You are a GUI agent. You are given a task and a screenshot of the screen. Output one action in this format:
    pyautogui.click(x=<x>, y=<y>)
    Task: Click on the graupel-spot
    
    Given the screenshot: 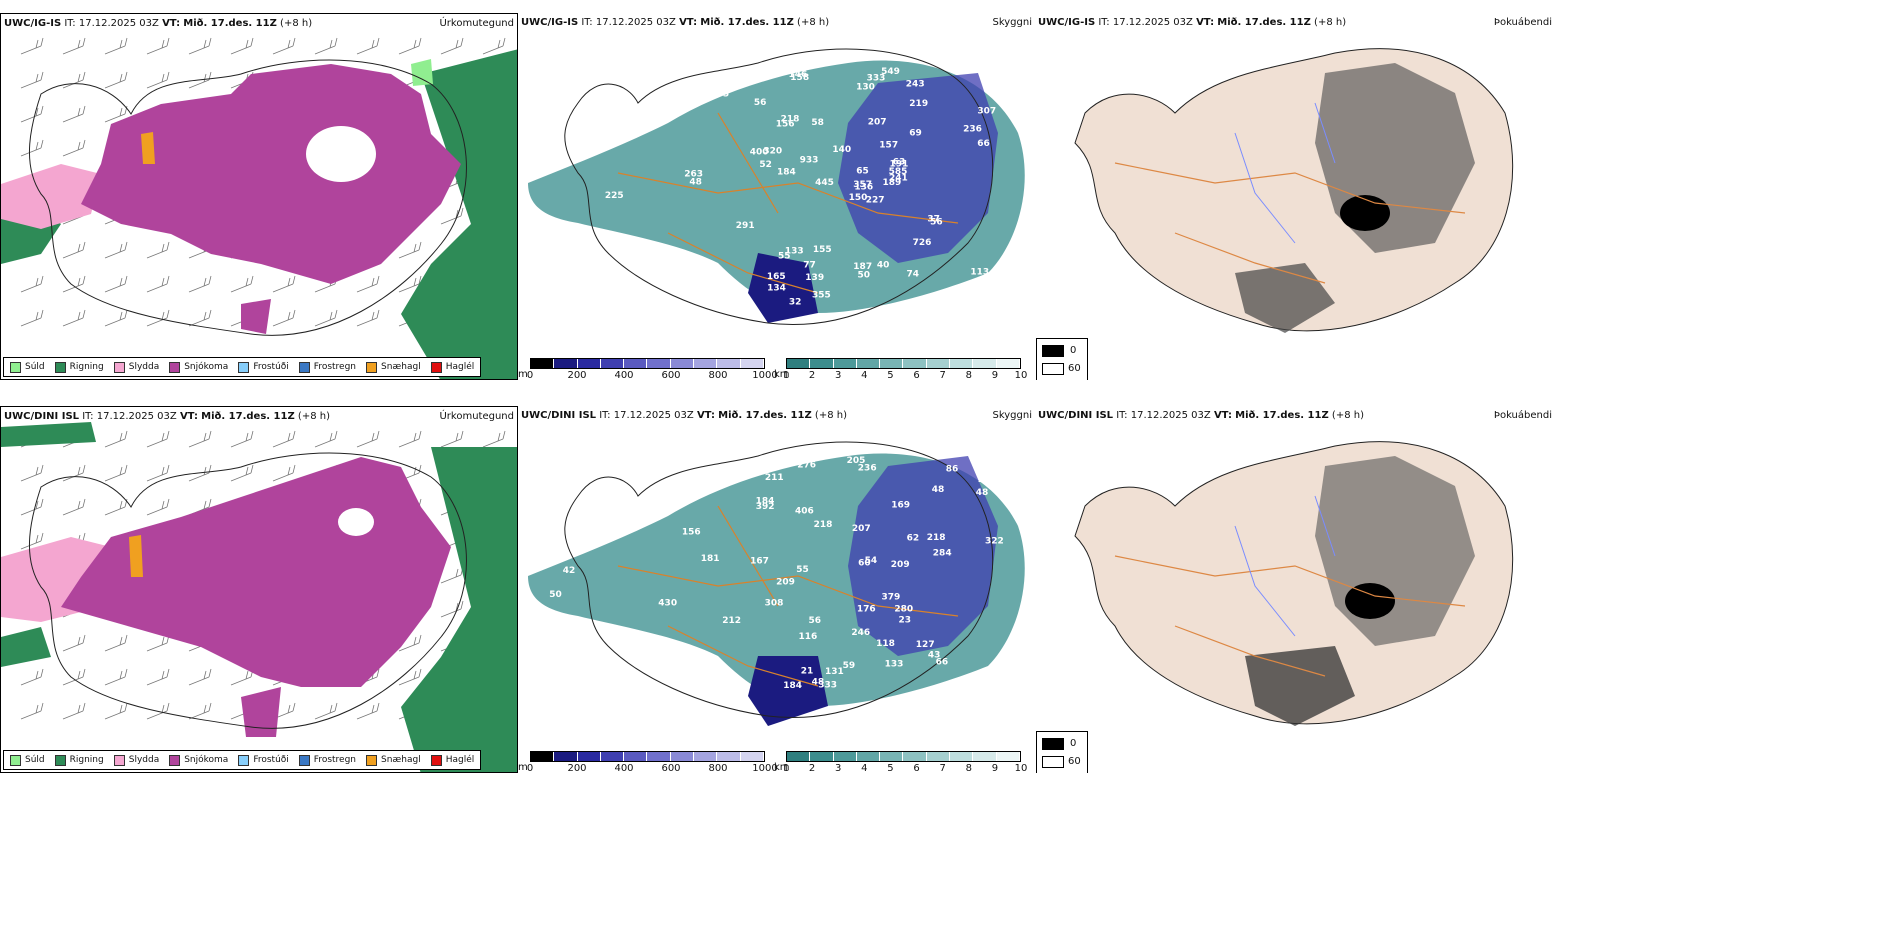 What is the action you would take?
    pyautogui.click(x=136, y=556)
    